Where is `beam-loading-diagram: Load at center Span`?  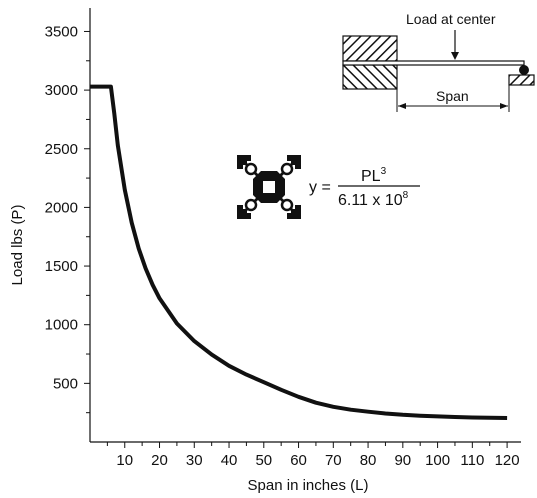 beam-loading-diagram: Load at center Span is located at coordinates (438, 61).